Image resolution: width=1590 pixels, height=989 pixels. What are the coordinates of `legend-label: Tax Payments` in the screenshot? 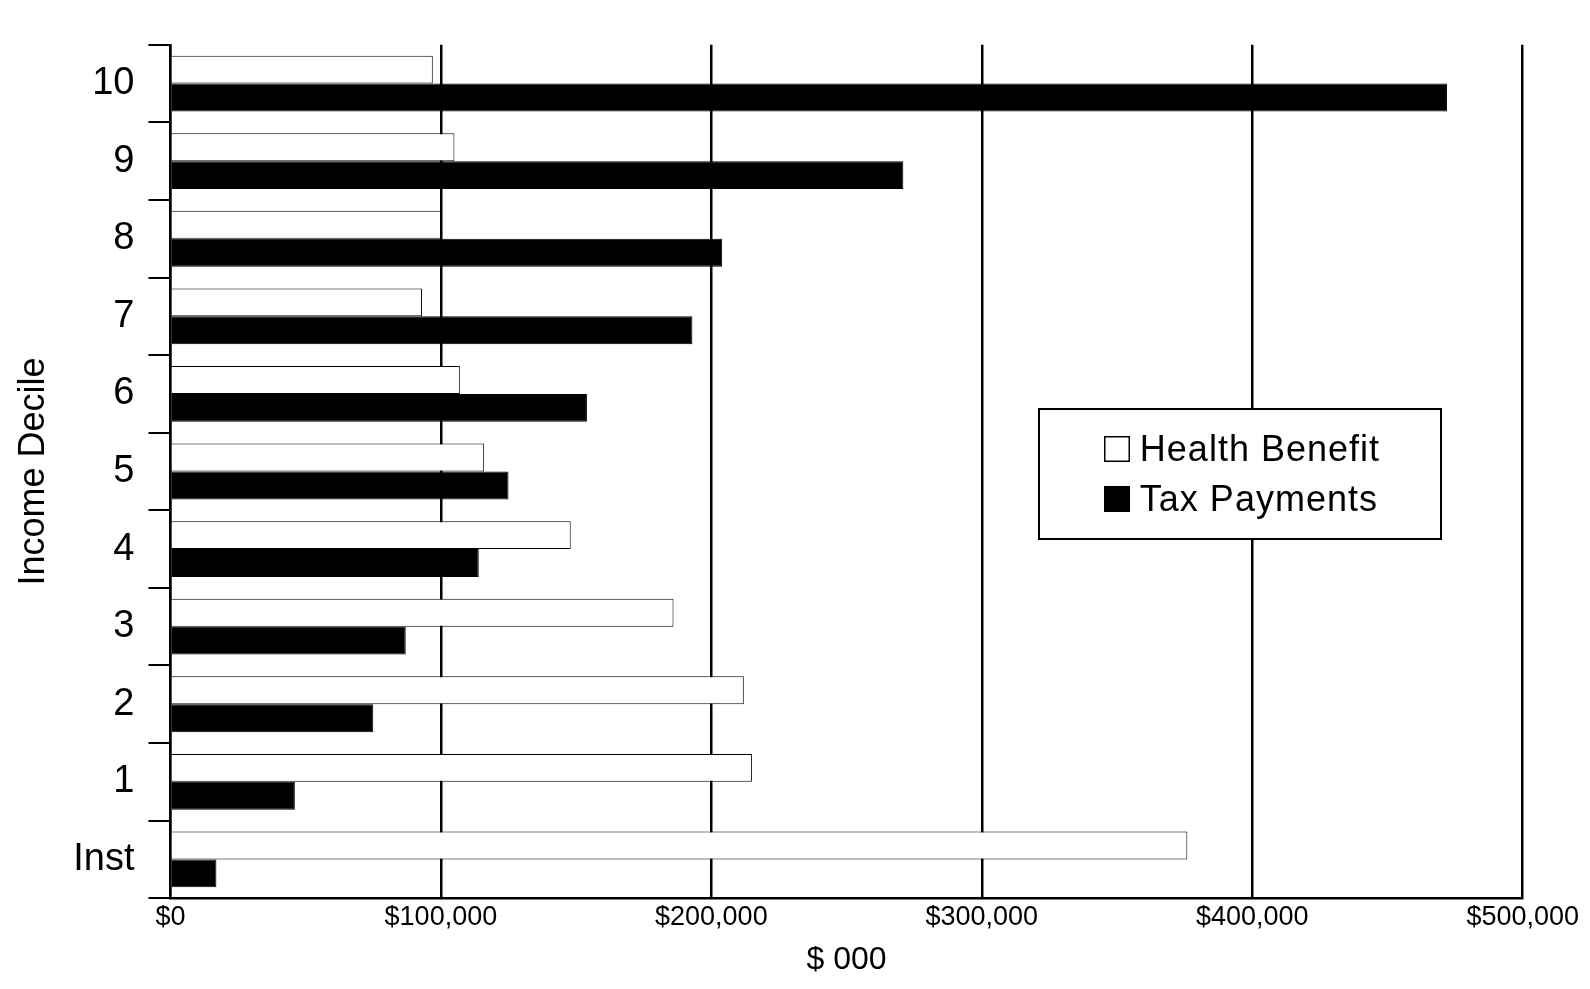 It's located at (1258, 499).